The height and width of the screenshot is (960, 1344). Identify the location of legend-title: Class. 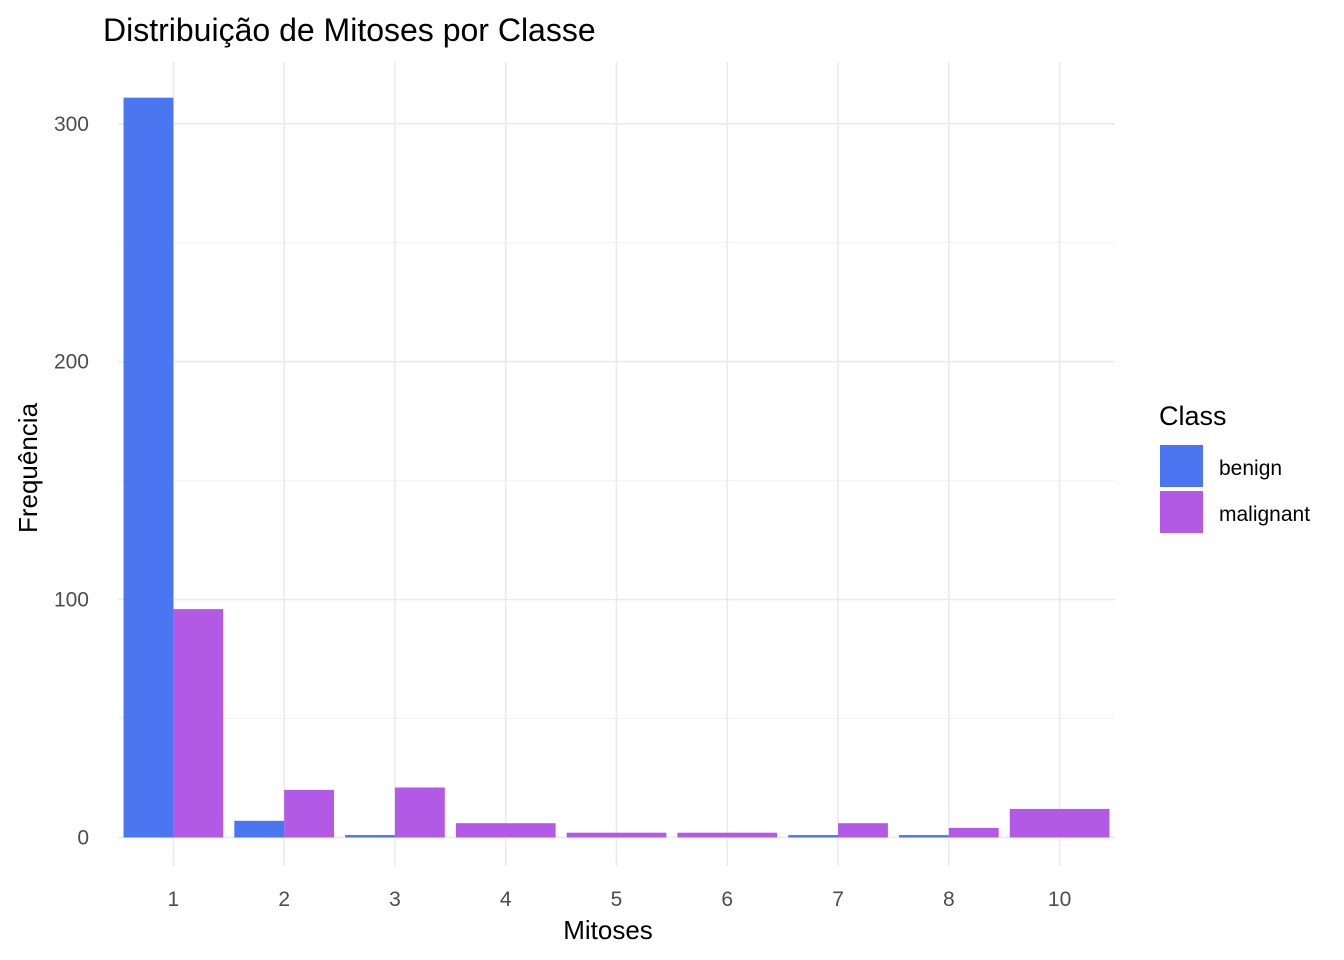
(1193, 416).